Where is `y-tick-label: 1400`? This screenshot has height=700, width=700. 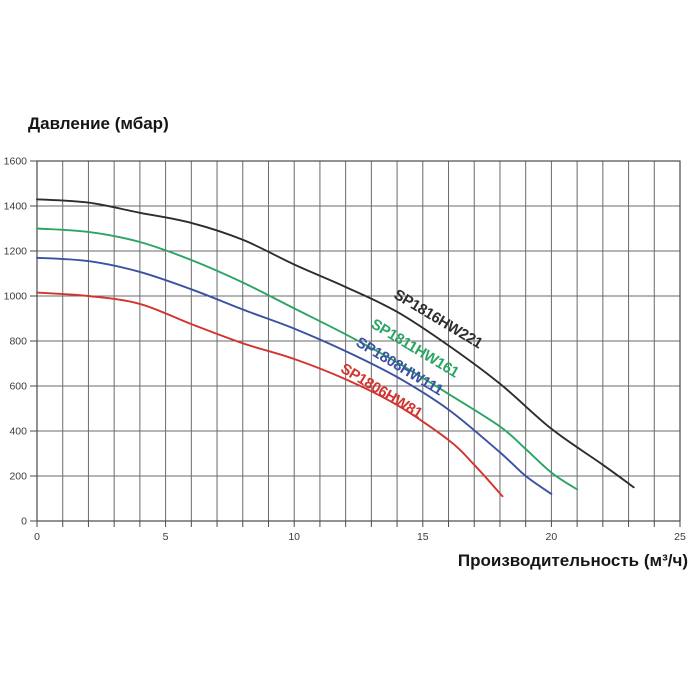
y-tick-label: 1400 is located at coordinates (16, 207).